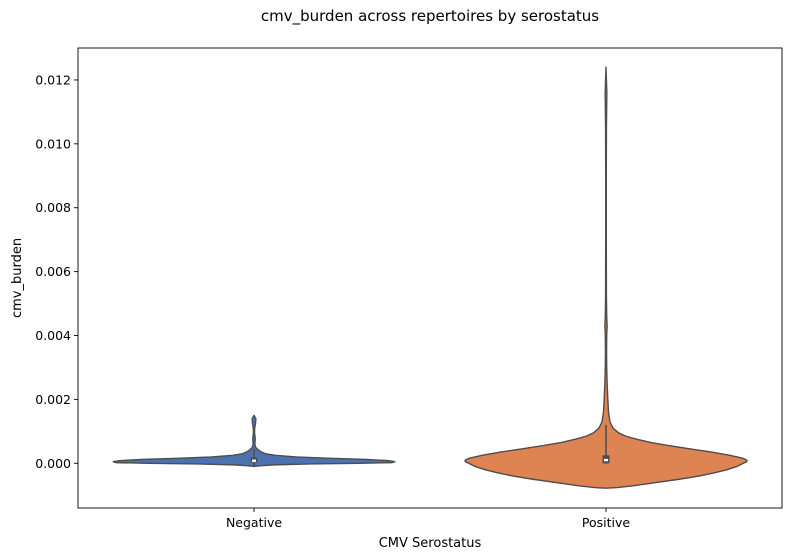 The image size is (790, 559). I want to click on y-tick-label: 0.006, so click(53, 271).